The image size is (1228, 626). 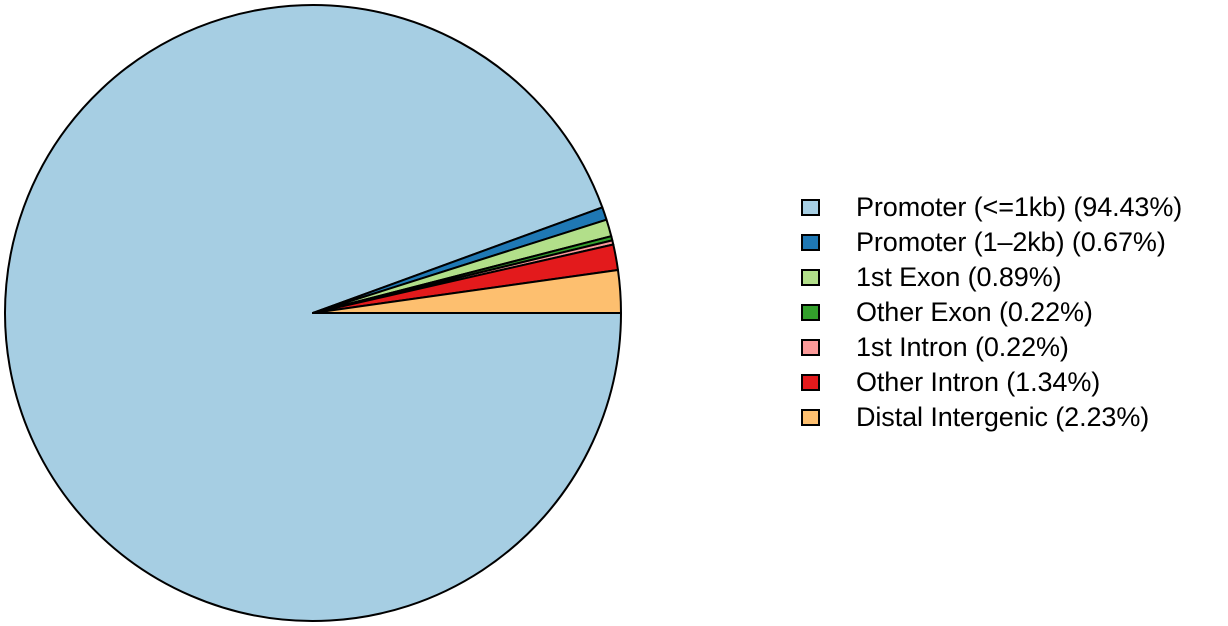 I want to click on legend-label-promoter-1-2kb: Promoter (1–2kb) (0.67%), so click(x=1011, y=242).